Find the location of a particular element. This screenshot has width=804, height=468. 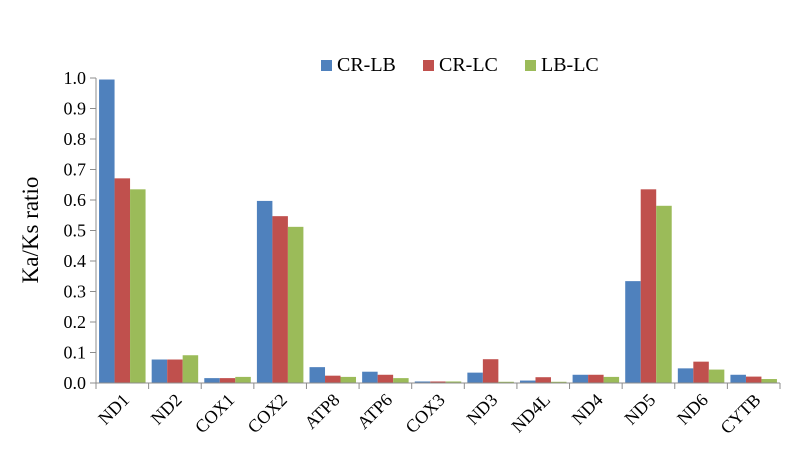

y-tick-label: 0.6 is located at coordinates (75, 200).